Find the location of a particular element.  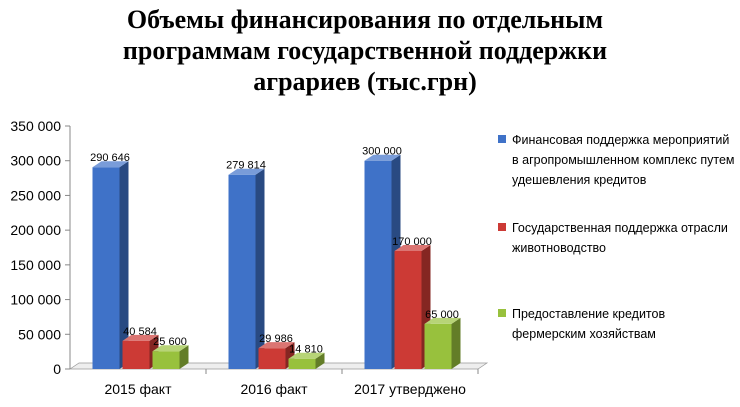

data-label: 290 646 is located at coordinates (110, 158).